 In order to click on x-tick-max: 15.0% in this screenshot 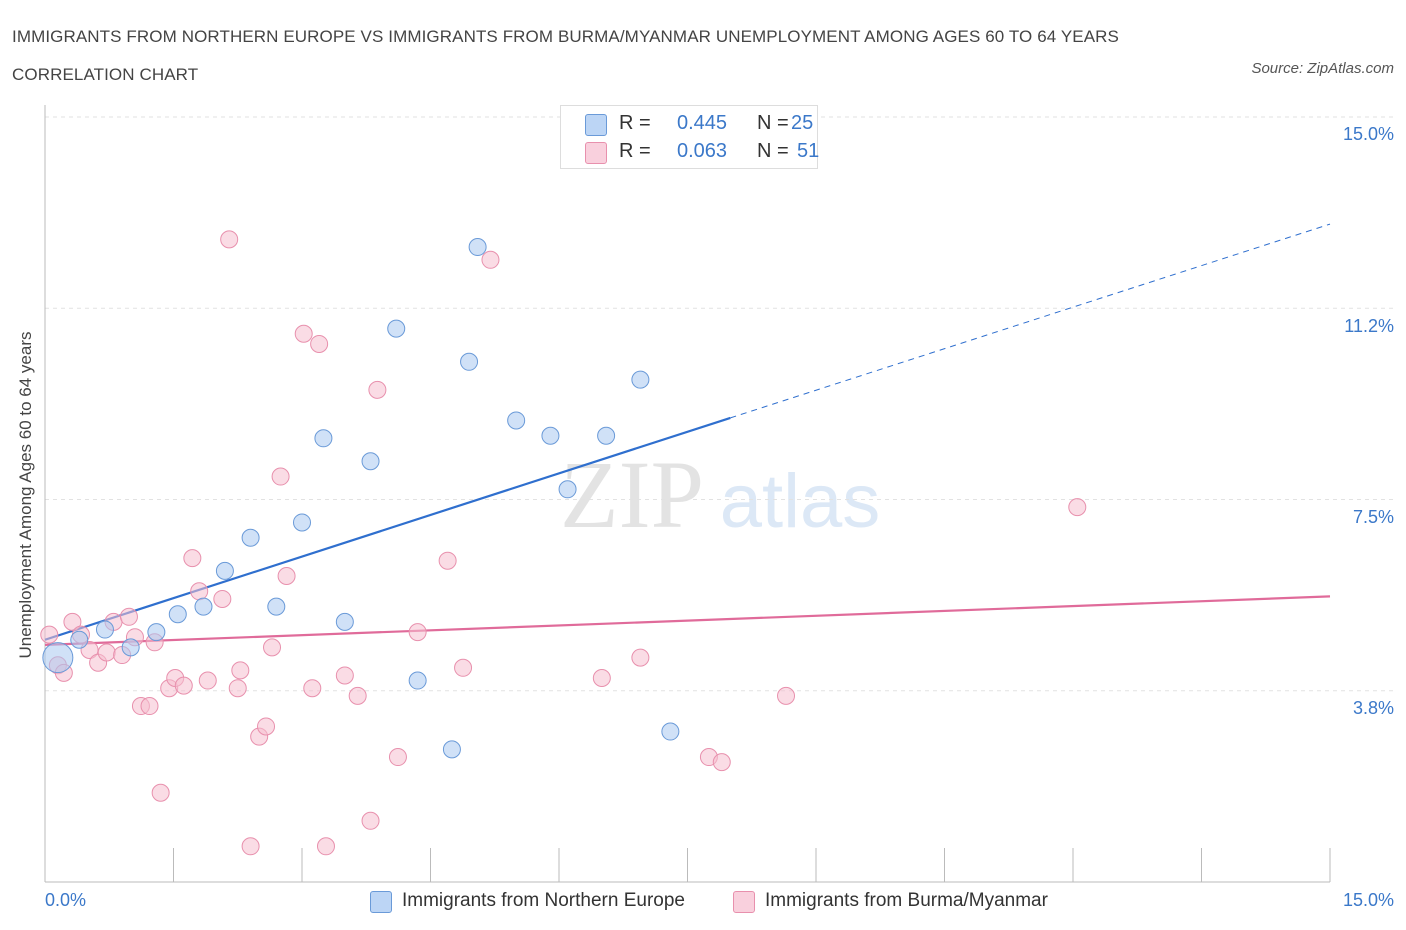, I will do `click(1368, 900)`.